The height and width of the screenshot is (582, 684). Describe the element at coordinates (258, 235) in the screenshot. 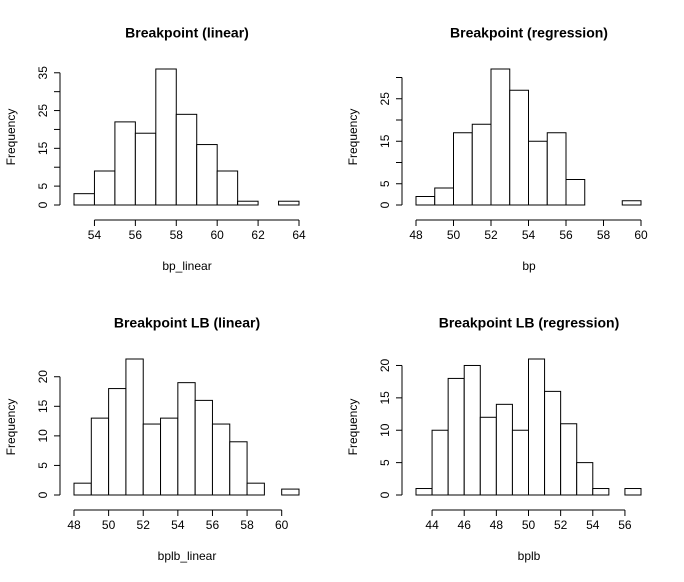

I see `x-tick-label: 62` at that location.